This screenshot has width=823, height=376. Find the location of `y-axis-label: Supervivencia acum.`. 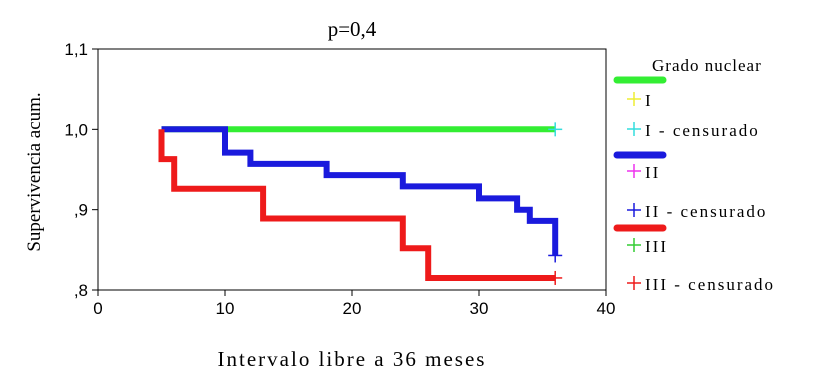

y-axis-label: Supervivencia acum. is located at coordinates (34, 171).